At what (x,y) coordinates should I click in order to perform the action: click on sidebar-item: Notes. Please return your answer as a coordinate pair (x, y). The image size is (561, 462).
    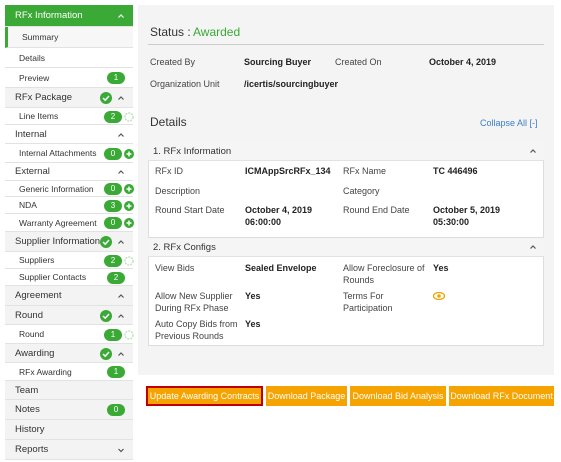
    Looking at the image, I should click on (69, 410).